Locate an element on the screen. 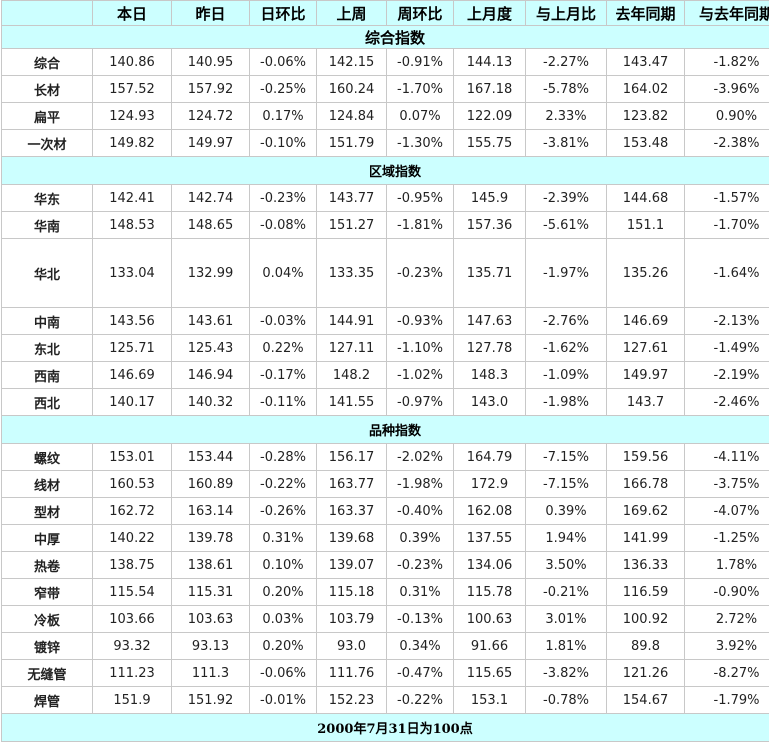  value-cell: 144.91 is located at coordinates (351, 321).